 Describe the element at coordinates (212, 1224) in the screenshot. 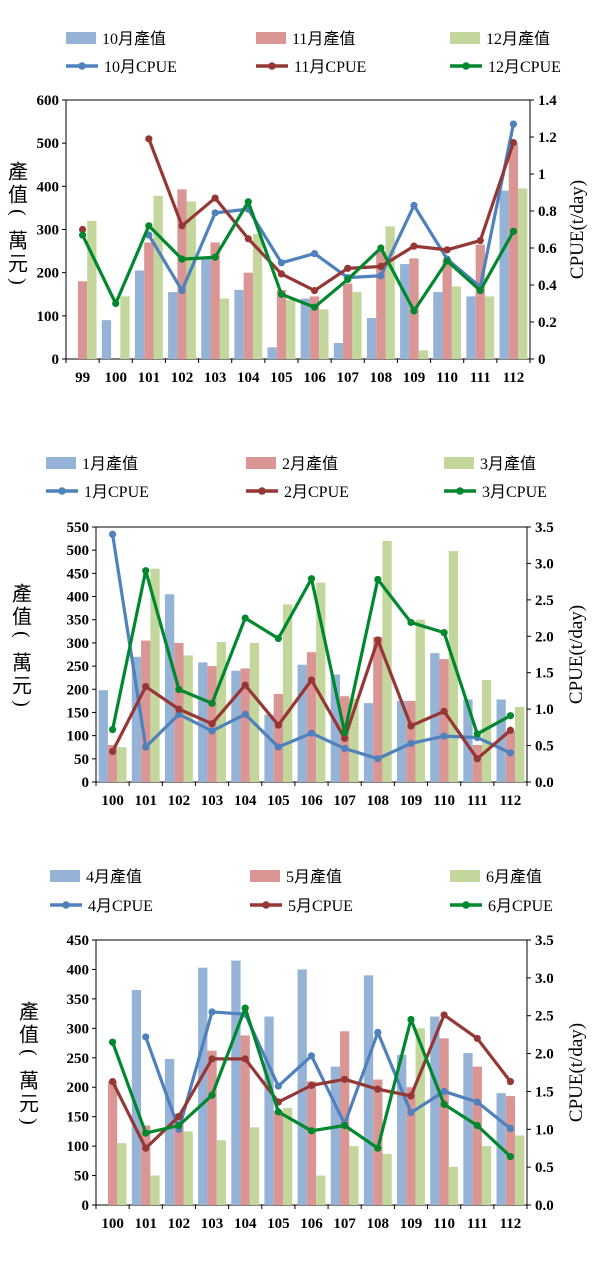

I see `x-tick-label: 103` at that location.